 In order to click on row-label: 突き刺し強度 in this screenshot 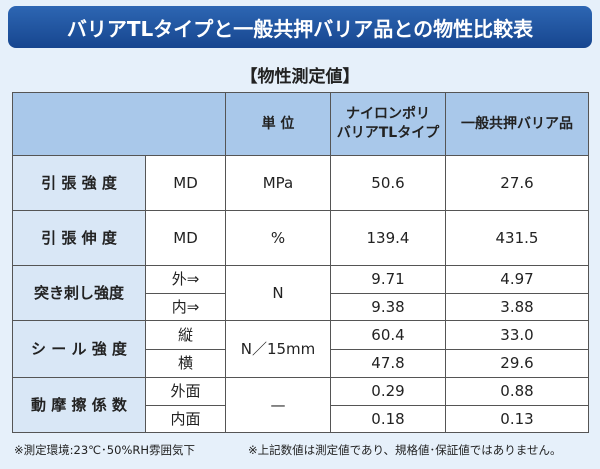, I will do `click(79, 293)`.